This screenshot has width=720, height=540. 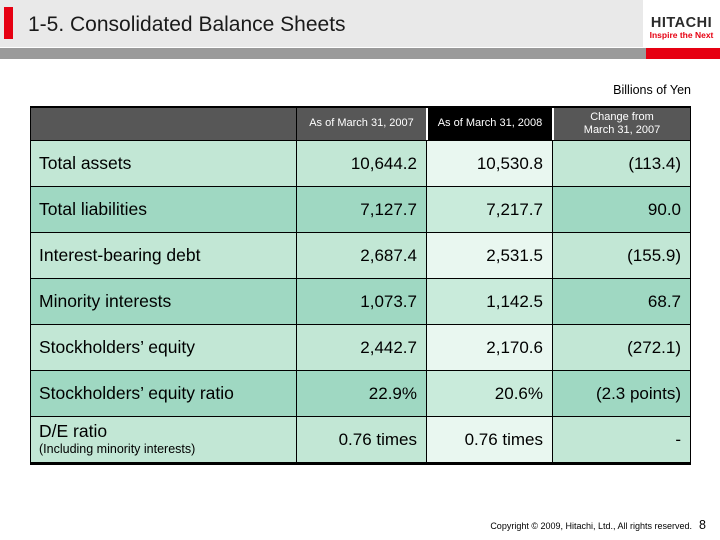 I want to click on value-2007: 2,442.7, so click(x=361, y=347).